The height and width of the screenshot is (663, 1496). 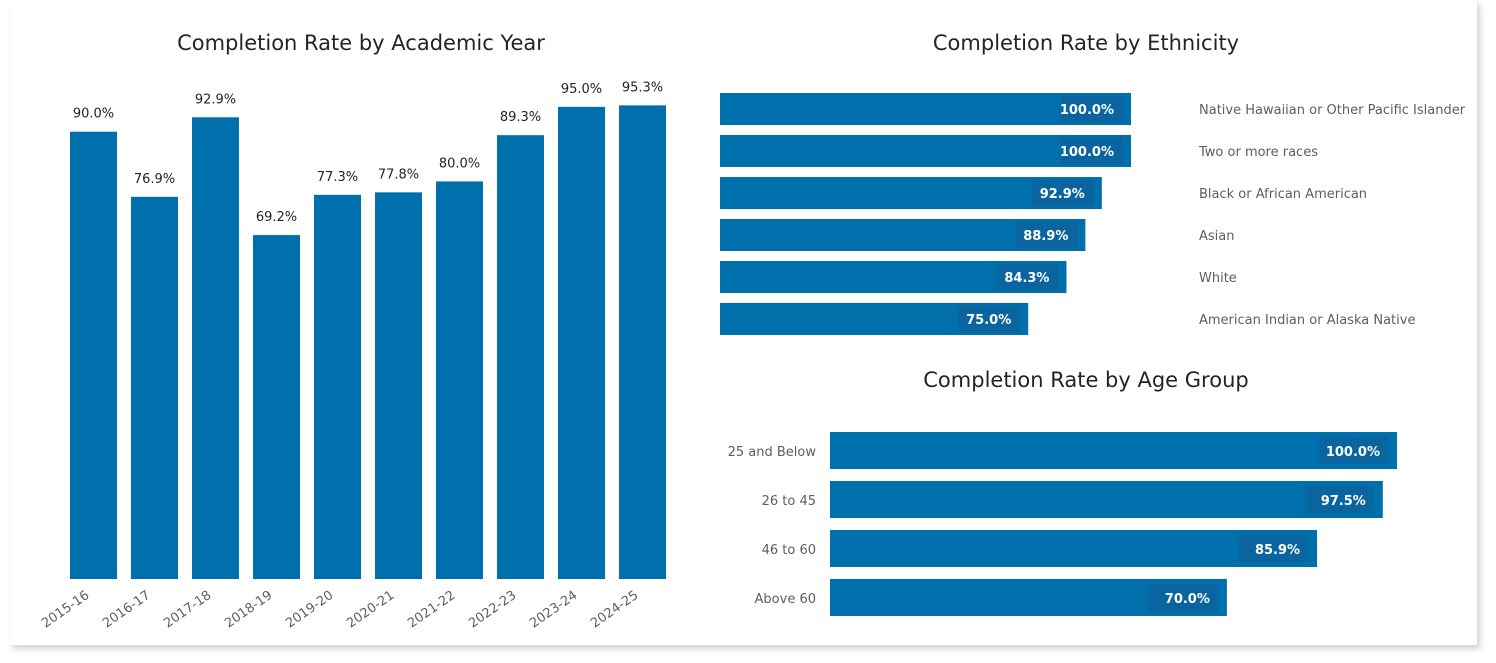 What do you see at coordinates (126, 609) in the screenshot?
I see `year-axis-label: 2016-17` at bounding box center [126, 609].